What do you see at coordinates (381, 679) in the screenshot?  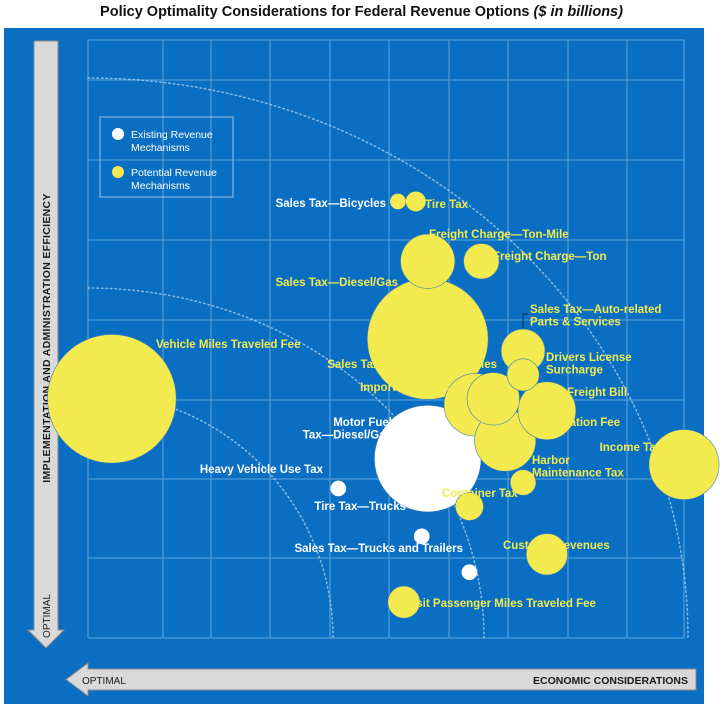 I see `x-axis-arrow` at bounding box center [381, 679].